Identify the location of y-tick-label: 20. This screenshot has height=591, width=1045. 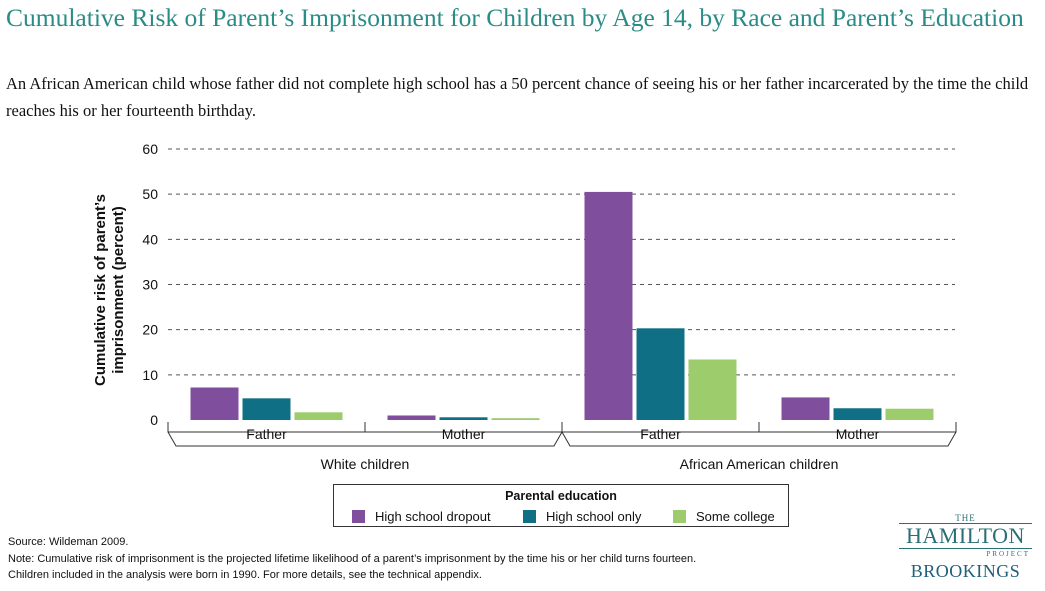
(150, 330).